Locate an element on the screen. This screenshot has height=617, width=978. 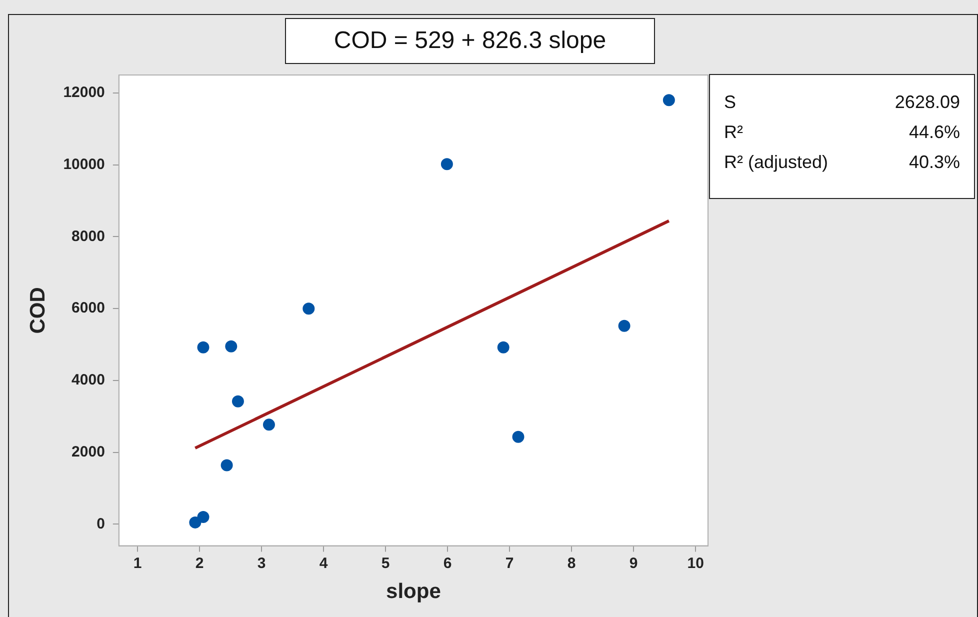
x-tick-label: 7 is located at coordinates (509, 563).